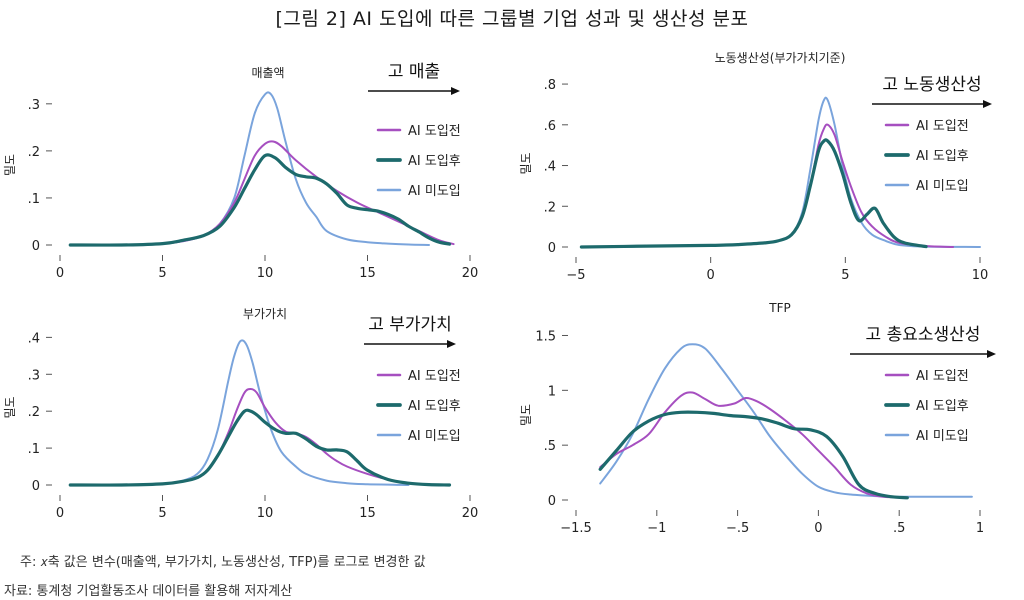  What do you see at coordinates (737, 528) in the screenshot?
I see `x-tick-label: −.5` at bounding box center [737, 528].